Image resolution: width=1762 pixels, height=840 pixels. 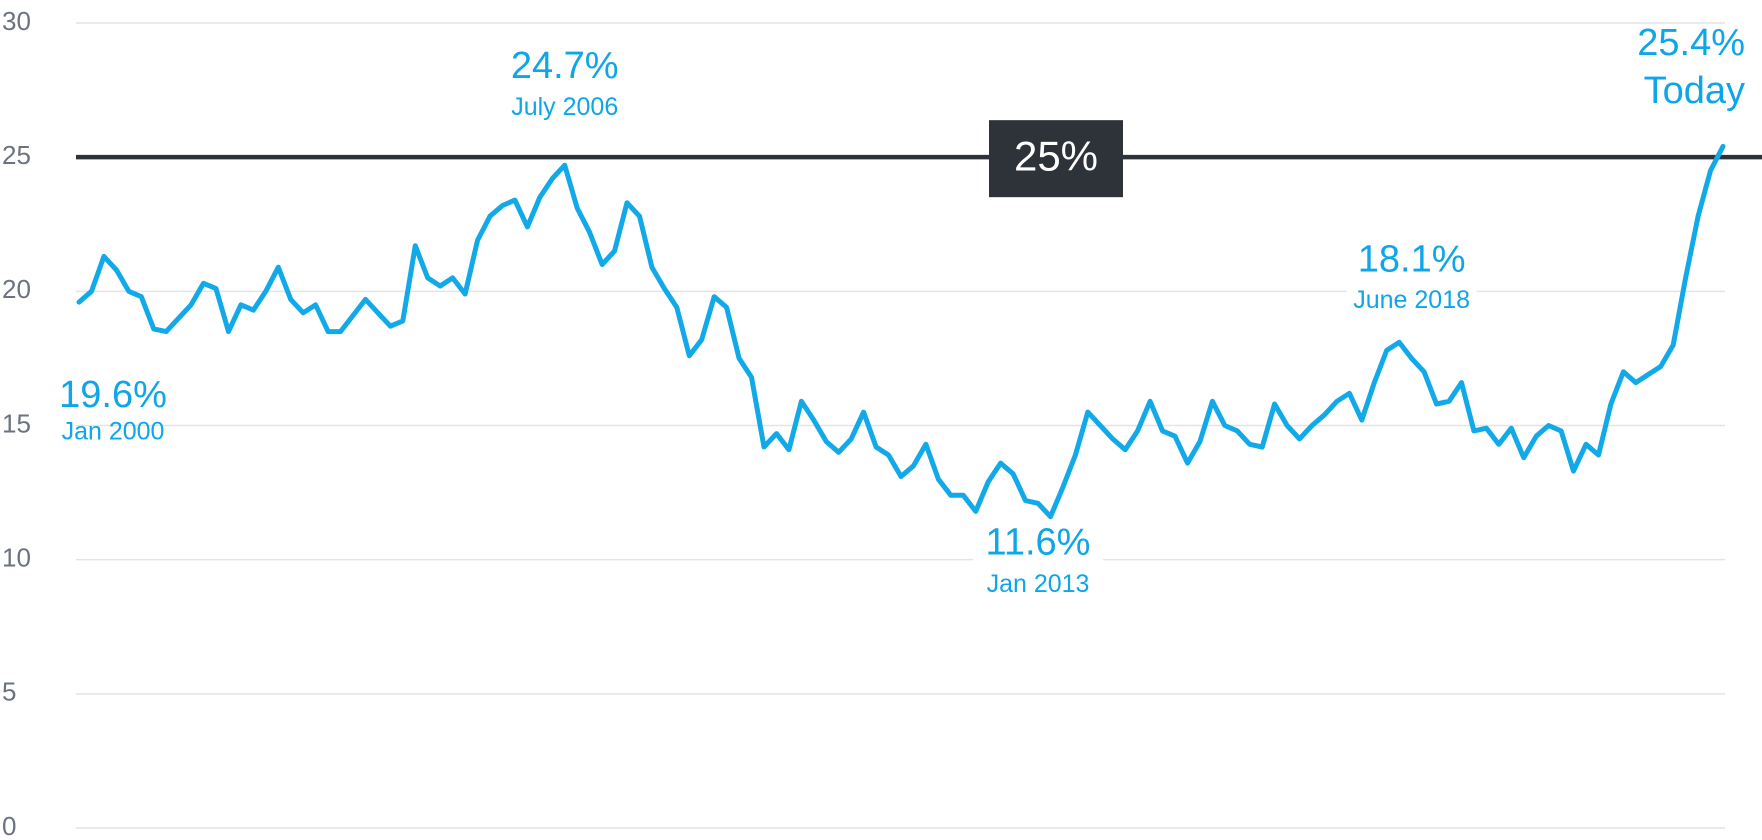 I want to click on y-tick-label: 30, so click(x=16, y=21).